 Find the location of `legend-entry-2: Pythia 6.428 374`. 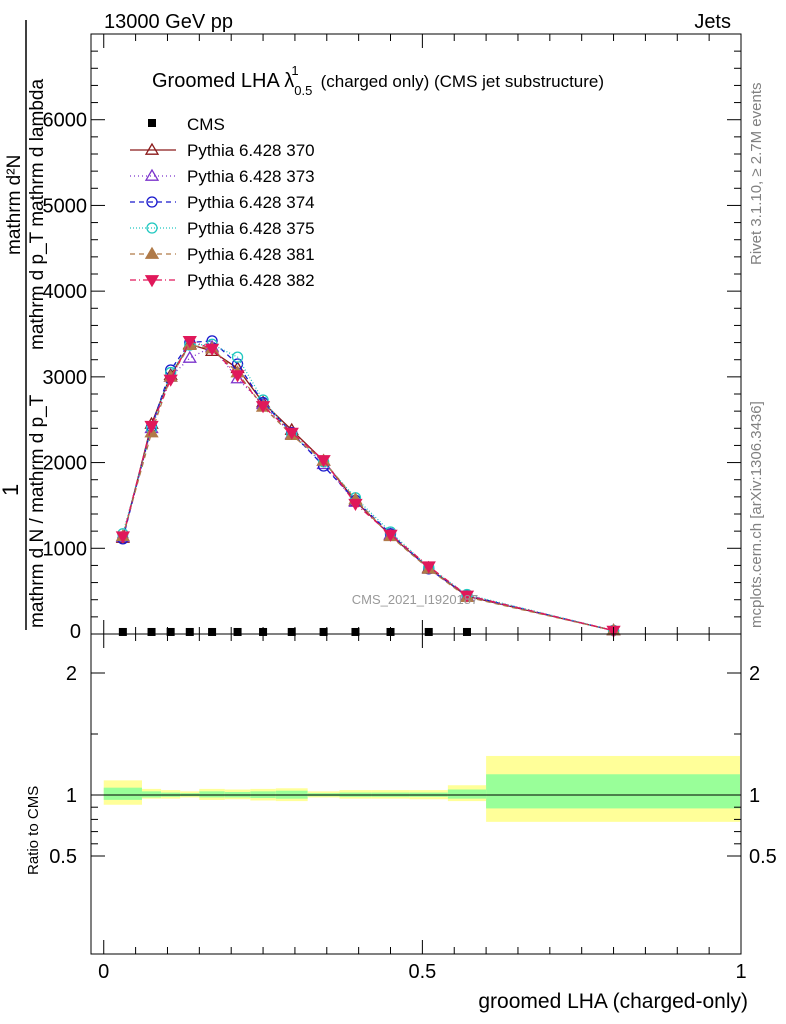

legend-entry-2: Pythia 6.428 374 is located at coordinates (222, 202).